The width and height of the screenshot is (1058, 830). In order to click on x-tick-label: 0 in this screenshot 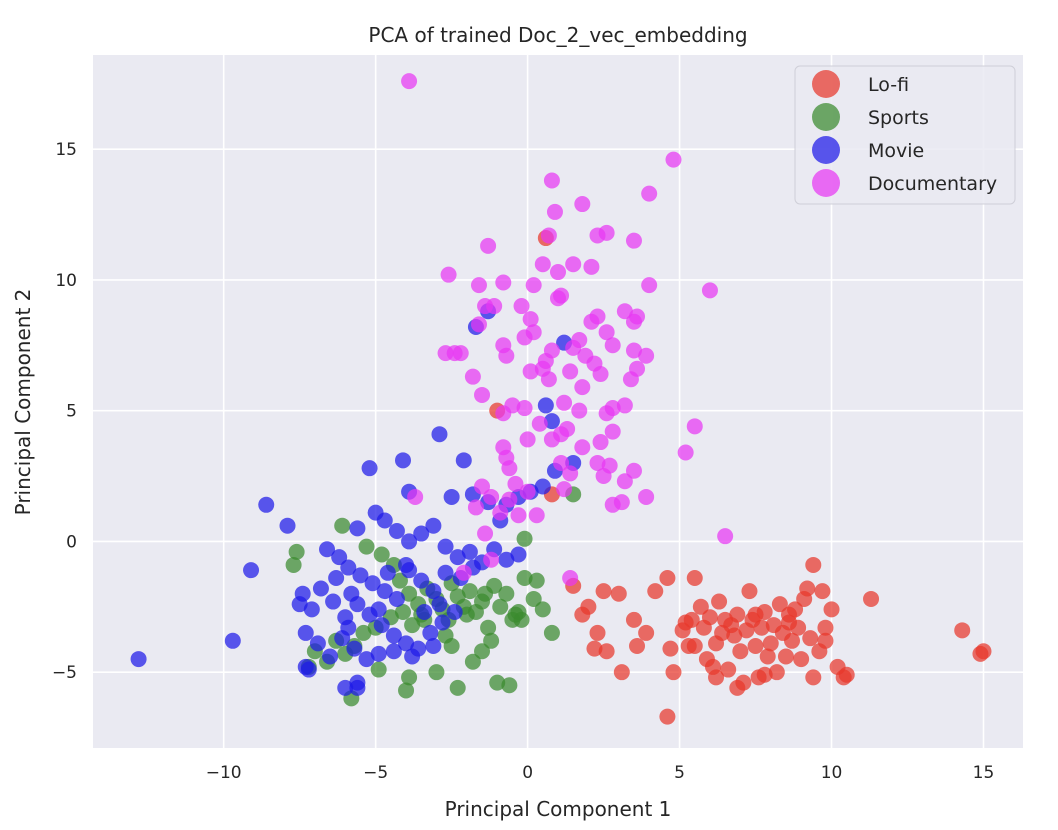, I will do `click(527, 773)`.